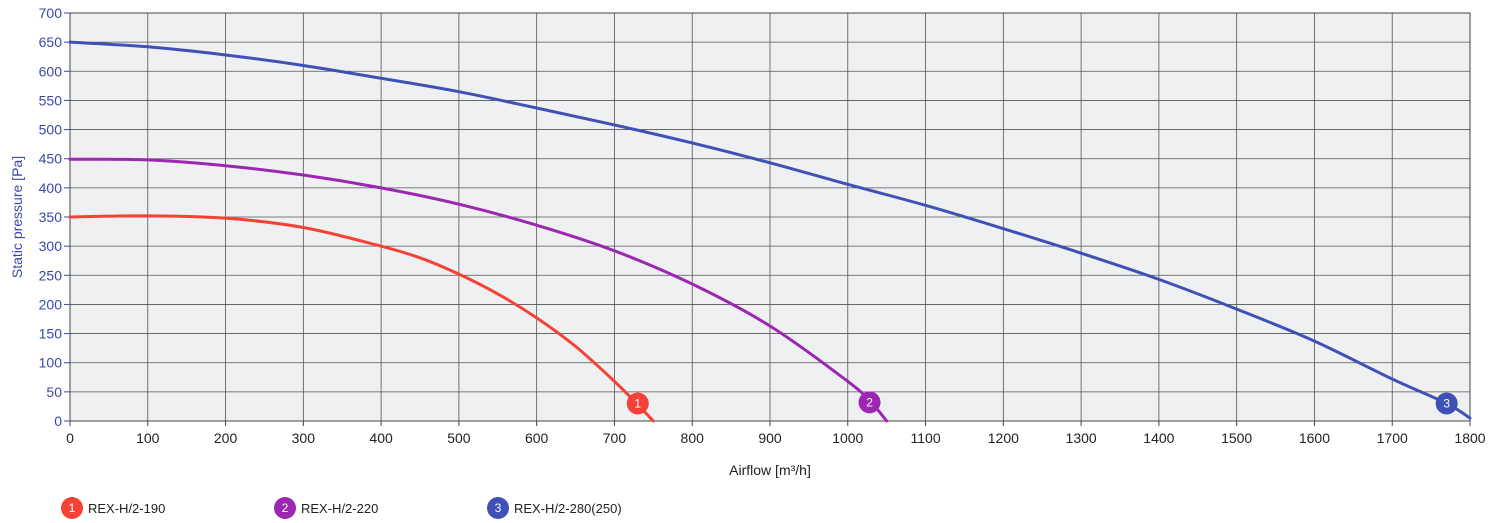 This screenshot has width=1507, height=523. What do you see at coordinates (1236, 438) in the screenshot?
I see `x-tick-label: 1500` at bounding box center [1236, 438].